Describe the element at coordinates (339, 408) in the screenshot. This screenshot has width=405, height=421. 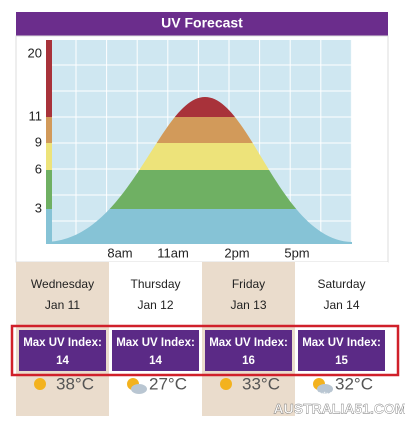
I see `watermark-site: AUSTRALIA51.COM` at that location.